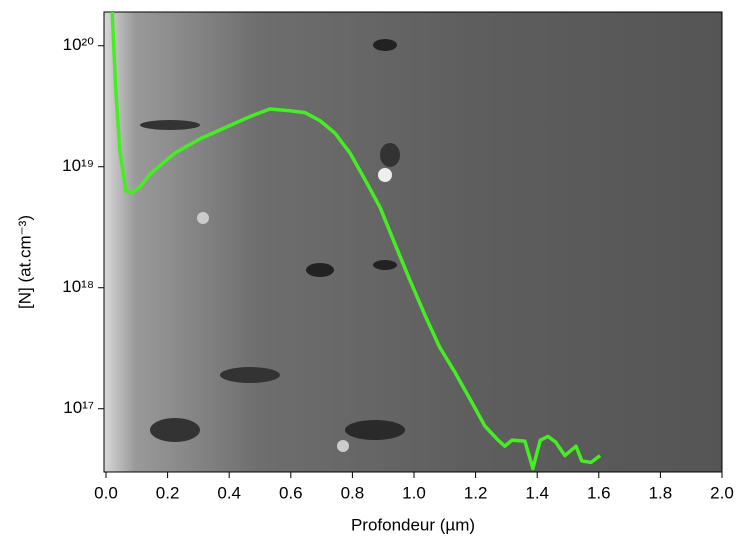 This screenshot has width=739, height=550. What do you see at coordinates (414, 492) in the screenshot?
I see `x-tick-label: 1.0` at bounding box center [414, 492].